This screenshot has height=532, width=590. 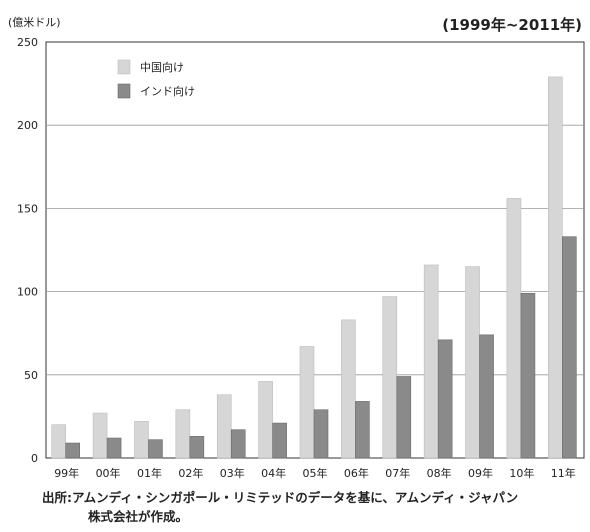 What do you see at coordinates (232, 473) in the screenshot?
I see `x-tick-label: 03年` at bounding box center [232, 473].